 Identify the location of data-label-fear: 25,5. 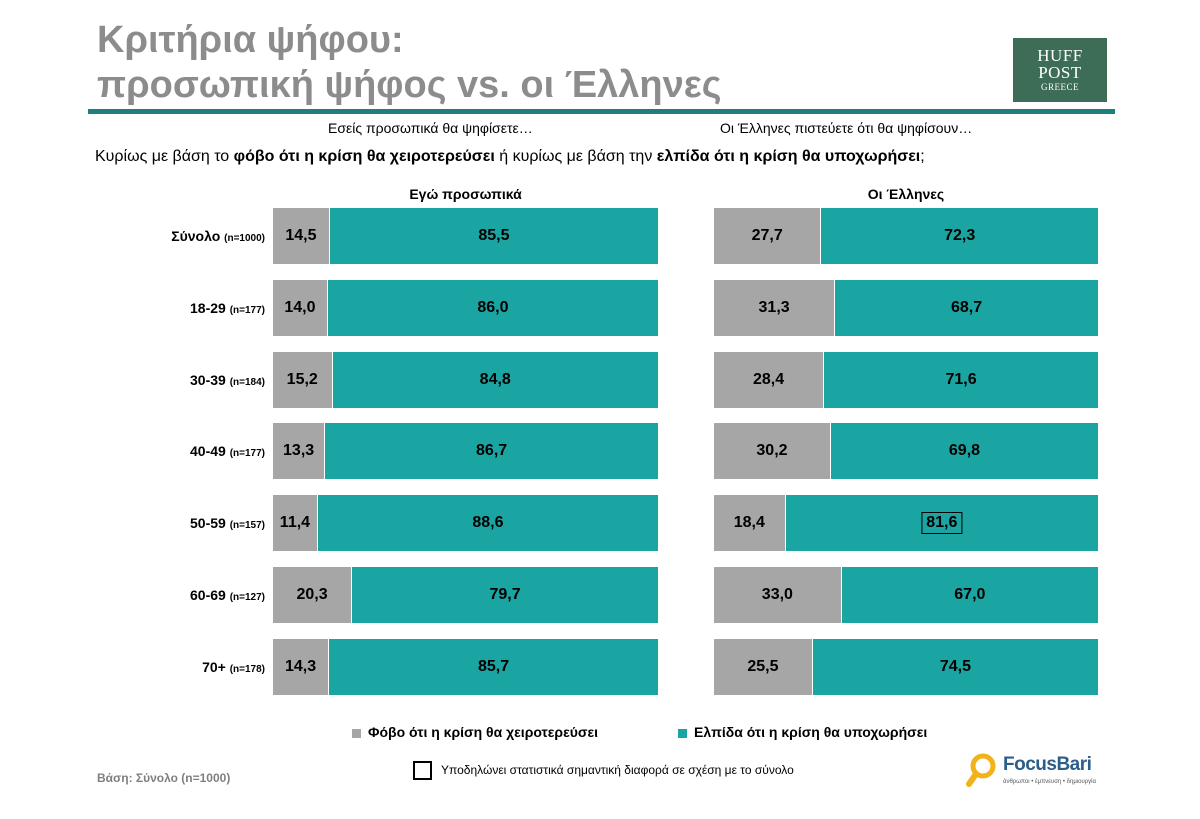
(763, 666).